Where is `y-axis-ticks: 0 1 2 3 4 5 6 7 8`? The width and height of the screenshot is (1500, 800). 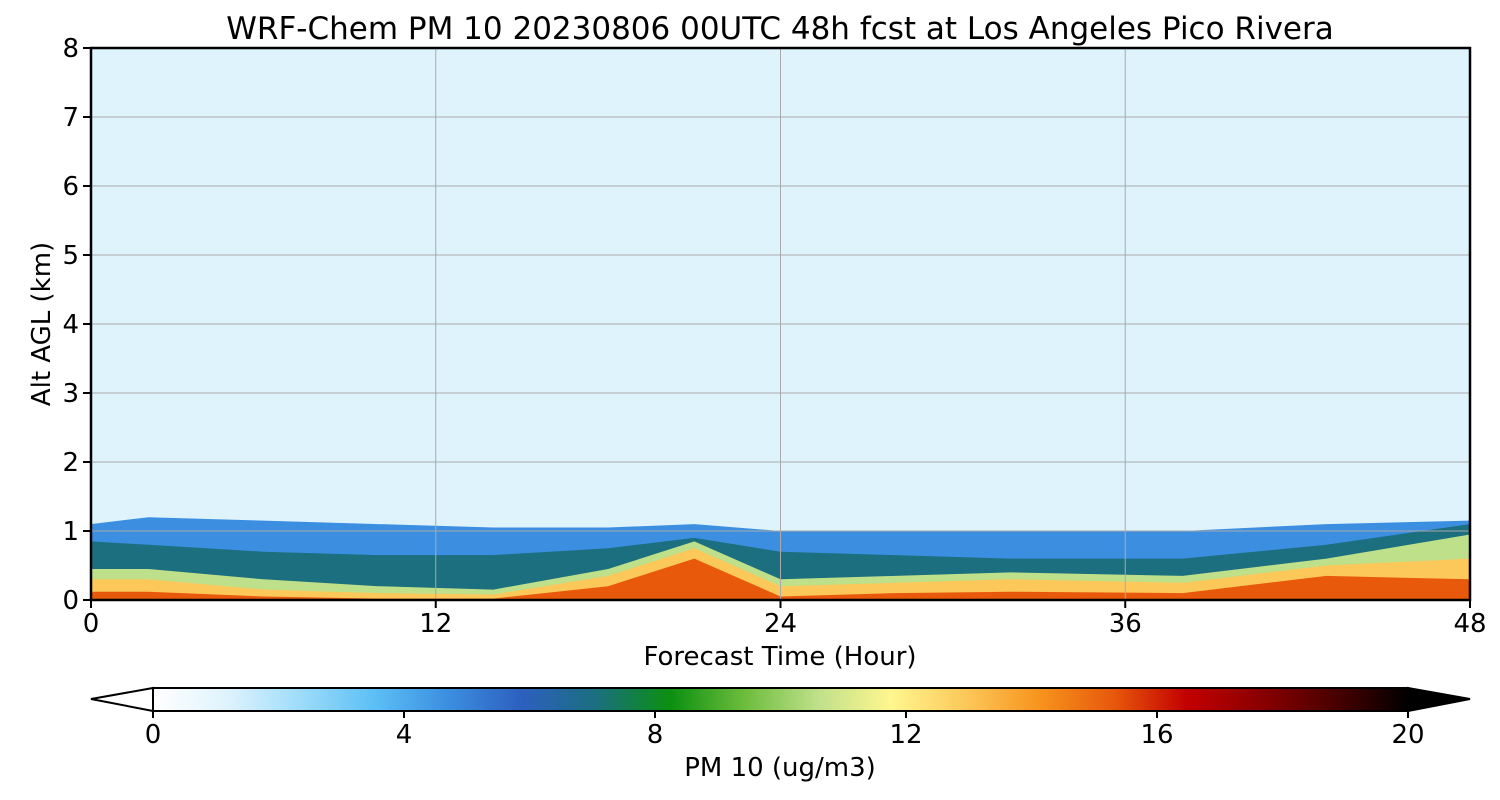
y-axis-ticks: 0 1 2 3 4 5 6 7 8 is located at coordinates (76, 325).